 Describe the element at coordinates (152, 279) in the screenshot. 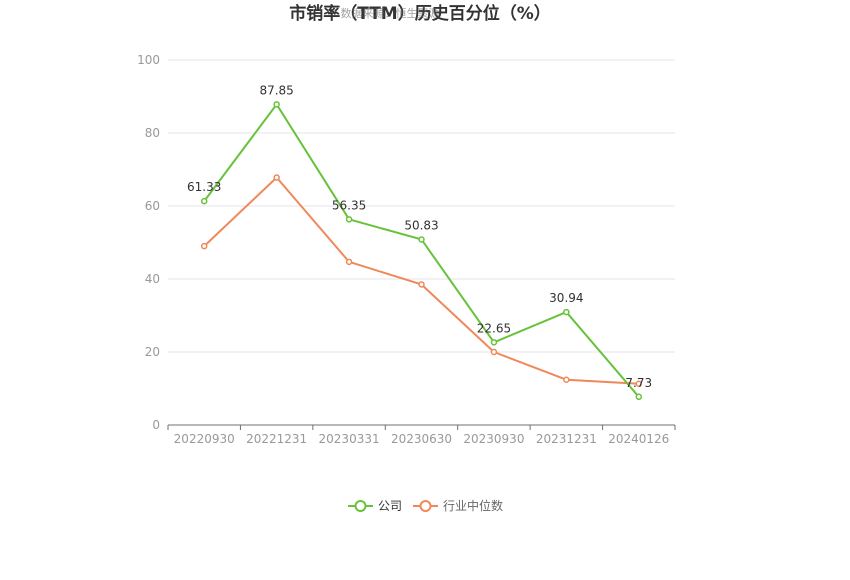

I see `y-tick-label: 40` at that location.